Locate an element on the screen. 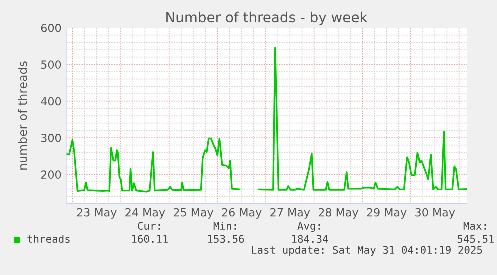 The width and height of the screenshot is (497, 275). text: Avg: is located at coordinates (309, 227).